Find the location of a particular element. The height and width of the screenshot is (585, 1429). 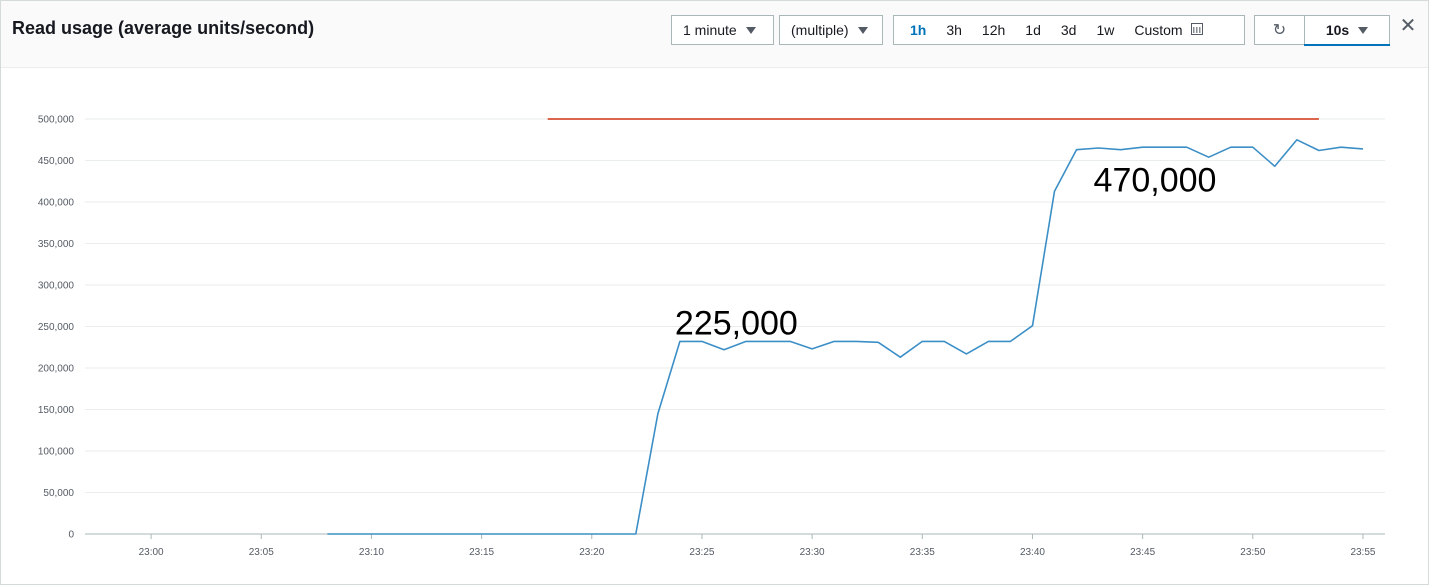

calendar-icon is located at coordinates (1196, 29).